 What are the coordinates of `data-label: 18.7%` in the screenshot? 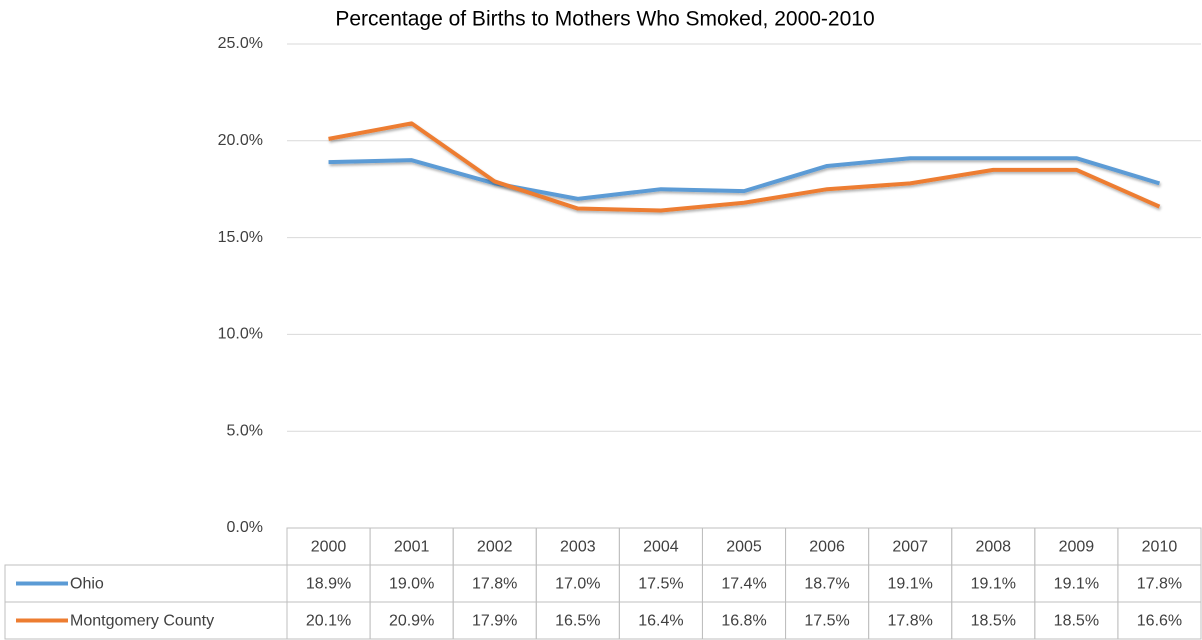 It's located at (826, 584).